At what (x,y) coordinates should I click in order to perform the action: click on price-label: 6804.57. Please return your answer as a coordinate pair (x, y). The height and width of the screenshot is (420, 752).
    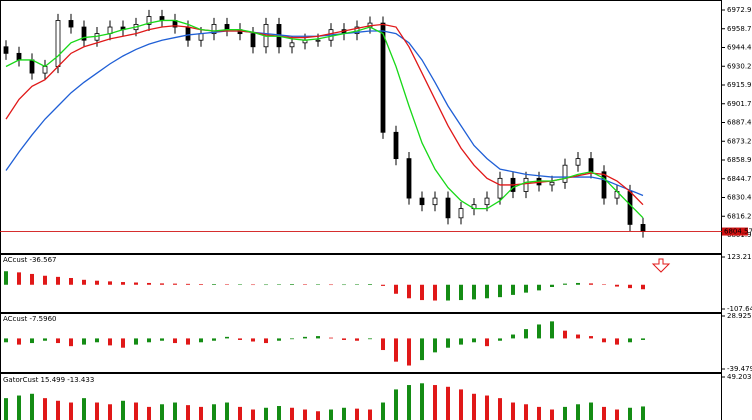
    Looking at the image, I should click on (738, 232).